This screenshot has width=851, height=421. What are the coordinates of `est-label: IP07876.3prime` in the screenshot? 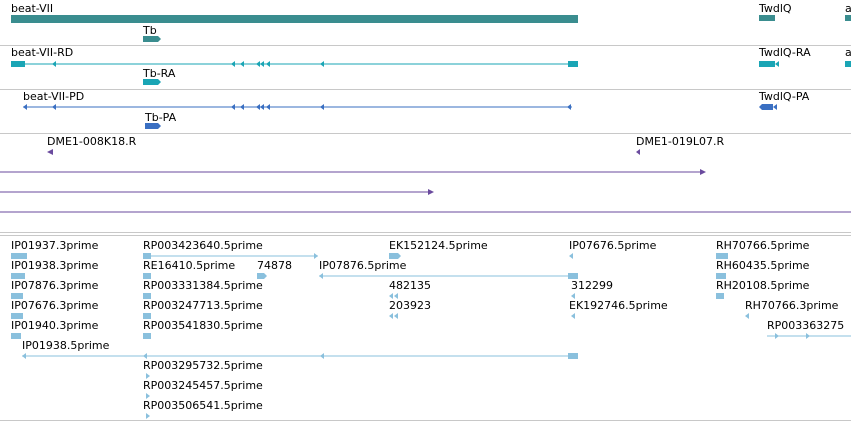 It's located at (55, 285).